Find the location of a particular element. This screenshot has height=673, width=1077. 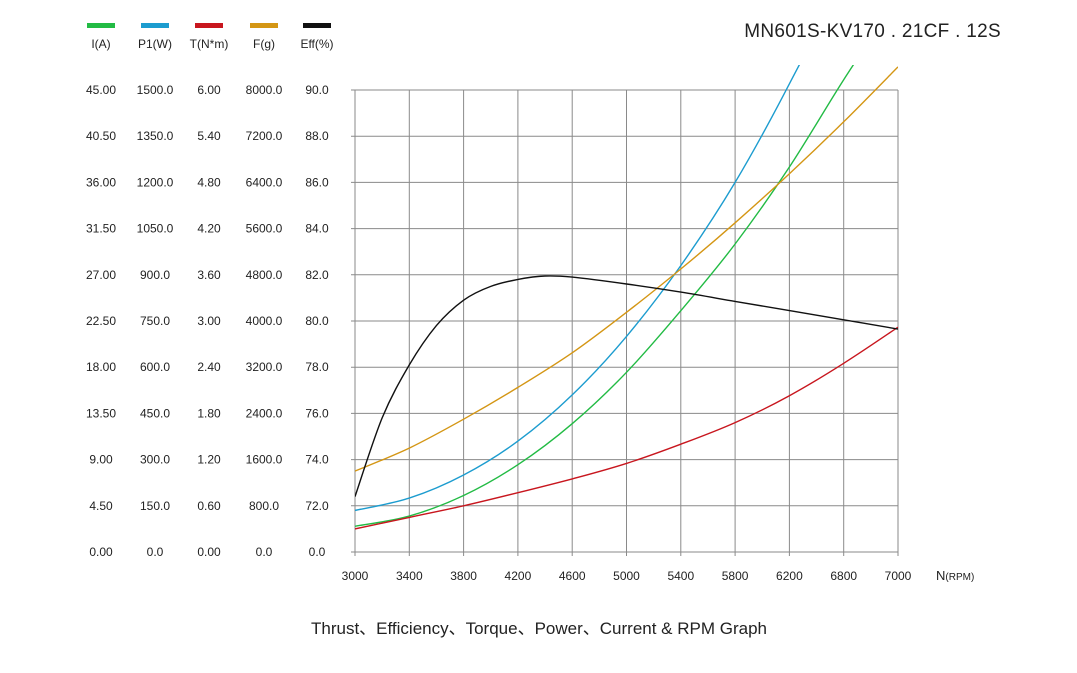

legend-item-current: I(A) is located at coordinates (101, 37).